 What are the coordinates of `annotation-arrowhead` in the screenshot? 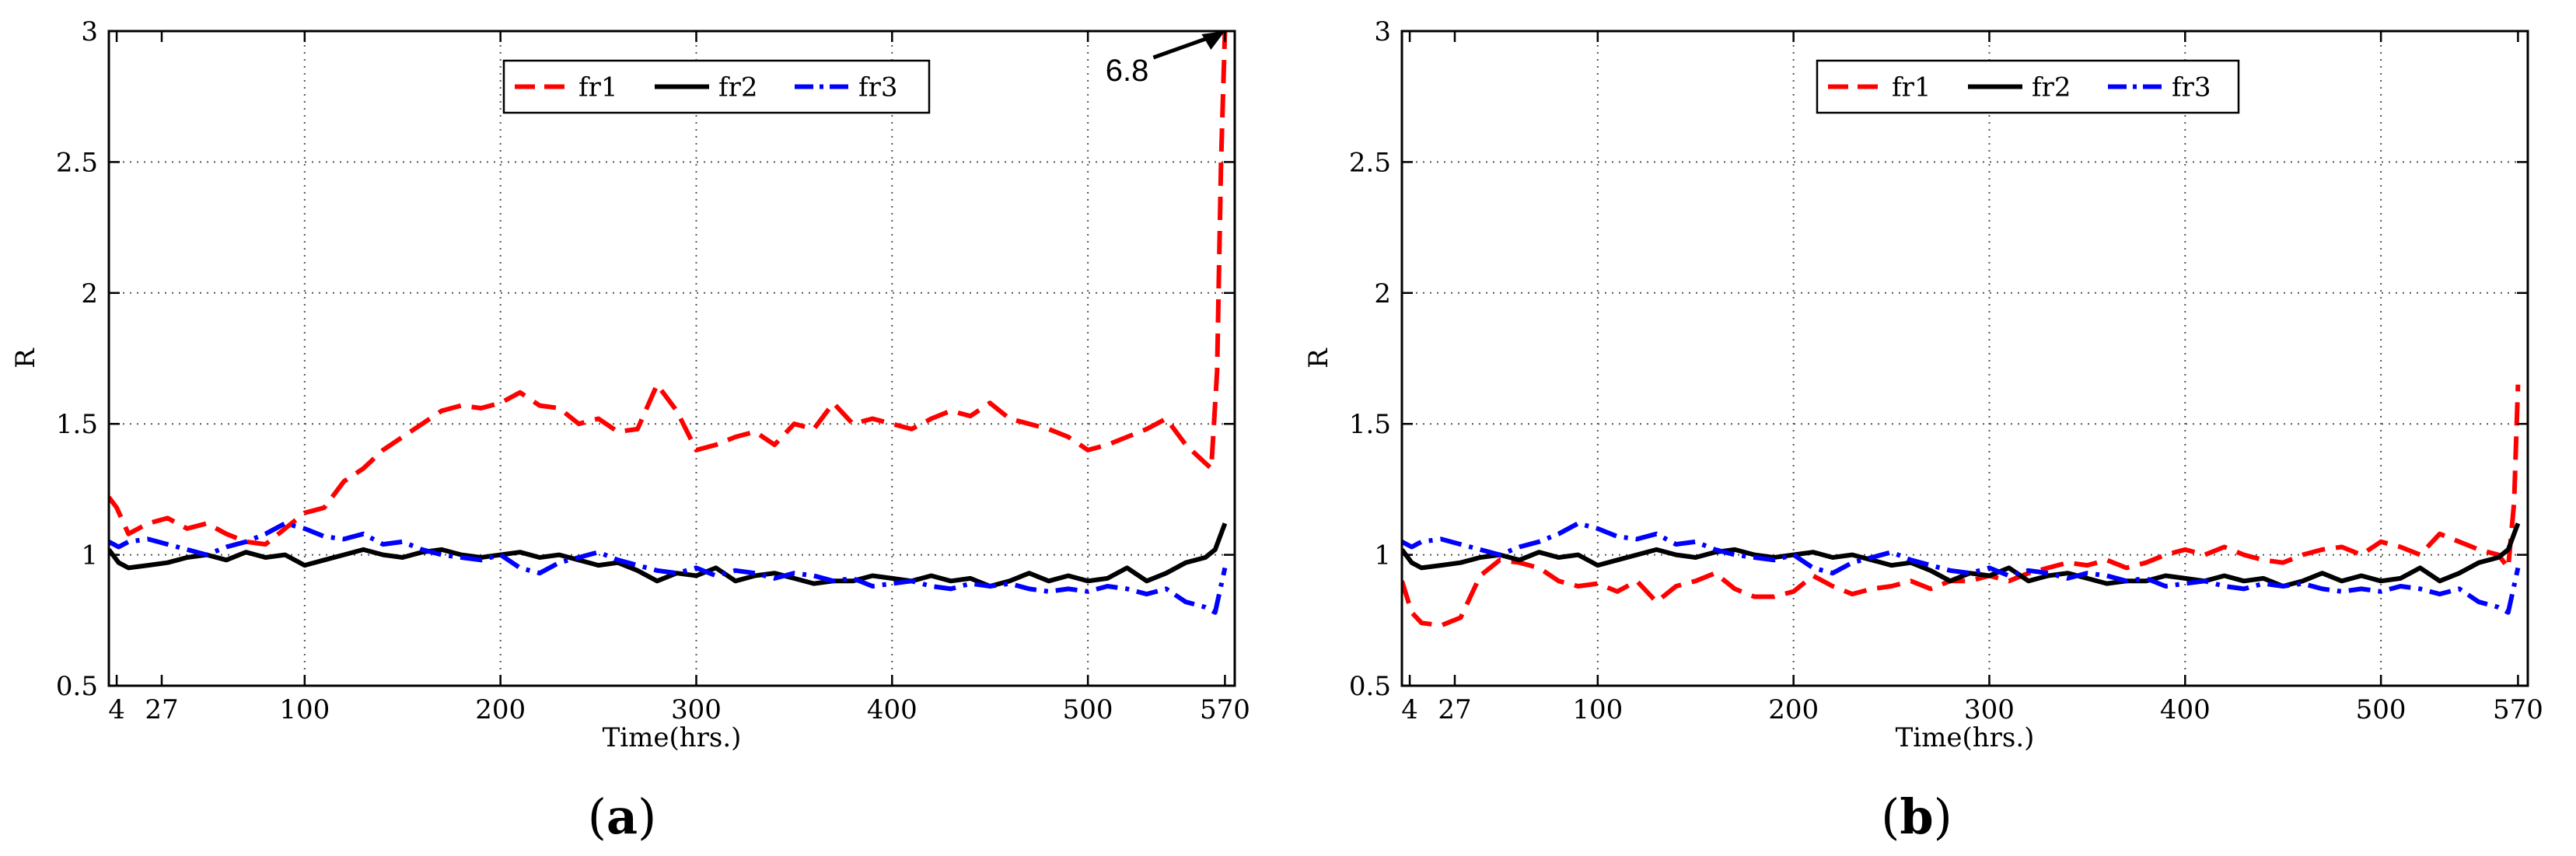 It's located at (1213, 41).